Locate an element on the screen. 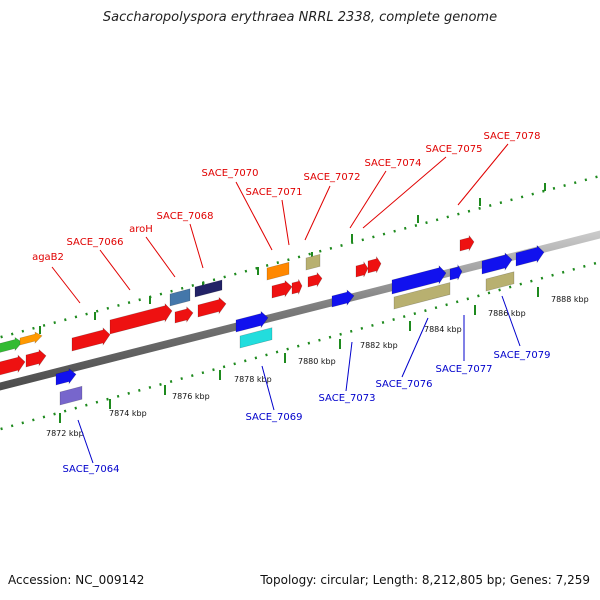 This screenshot has height=600, width=600. accession-text: Accession: NC_009142 is located at coordinates (76, 580).